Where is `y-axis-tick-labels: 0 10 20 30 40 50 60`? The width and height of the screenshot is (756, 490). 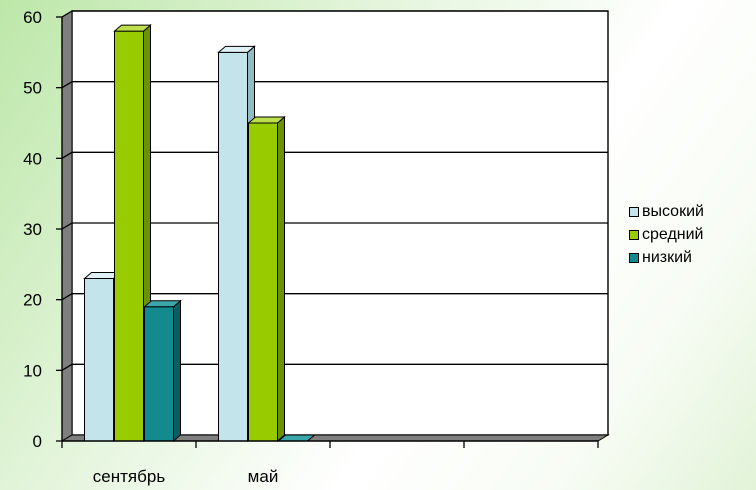
y-axis-tick-labels: 0 10 20 30 40 50 60 is located at coordinates (32, 229).